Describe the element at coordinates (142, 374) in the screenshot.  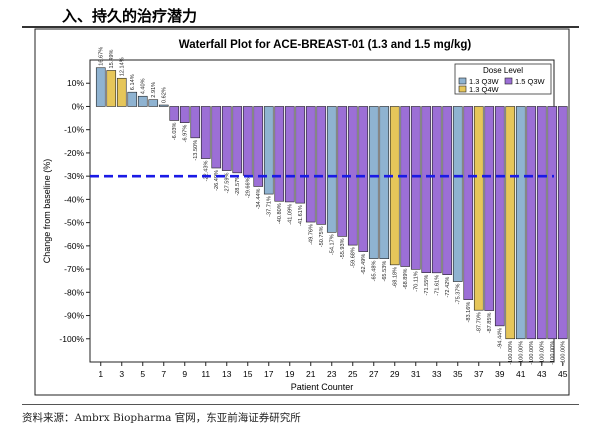
I see `x-tick-label: 5` at that location.